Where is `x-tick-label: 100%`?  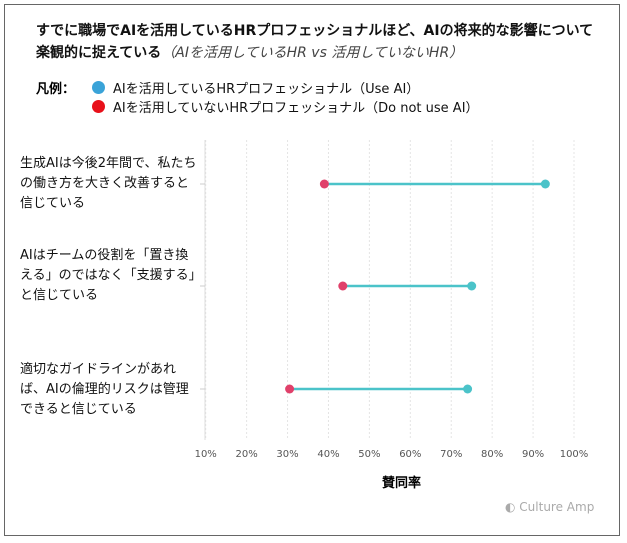
x-tick-label: 100% is located at coordinates (574, 454).